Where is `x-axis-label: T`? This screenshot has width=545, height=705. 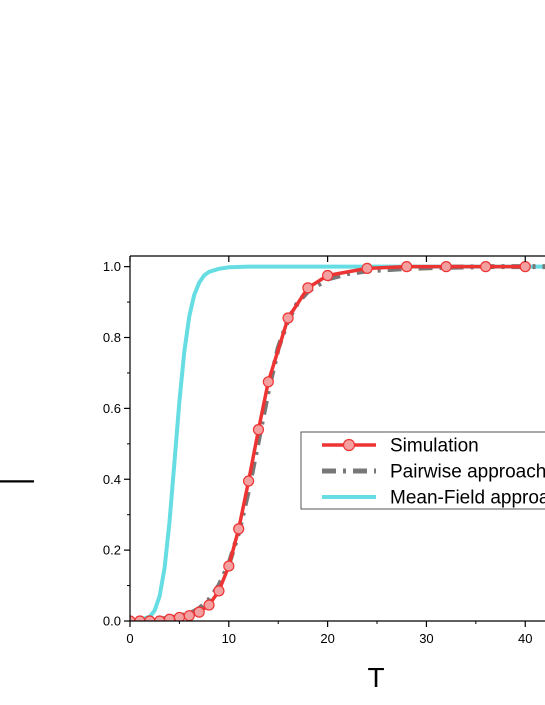 x-axis-label: T is located at coordinates (375, 677).